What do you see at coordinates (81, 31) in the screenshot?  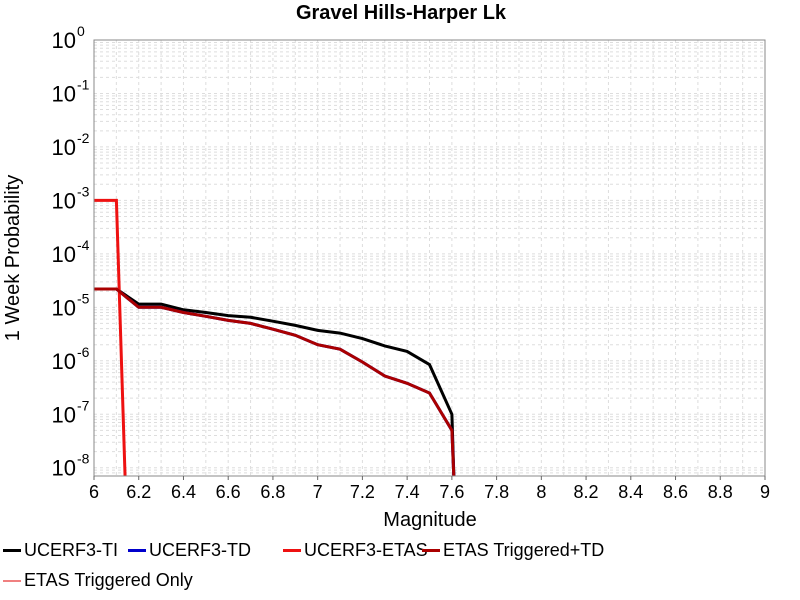 I see `y-tick-exponent: 0` at bounding box center [81, 31].